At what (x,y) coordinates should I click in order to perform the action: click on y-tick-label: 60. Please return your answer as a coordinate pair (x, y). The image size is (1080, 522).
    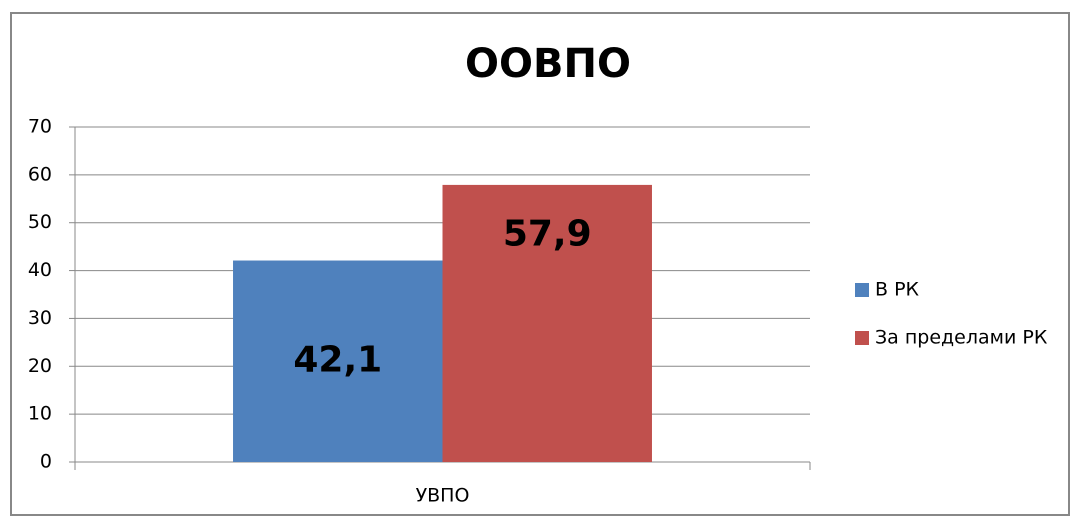
    Looking at the image, I should click on (40, 174).